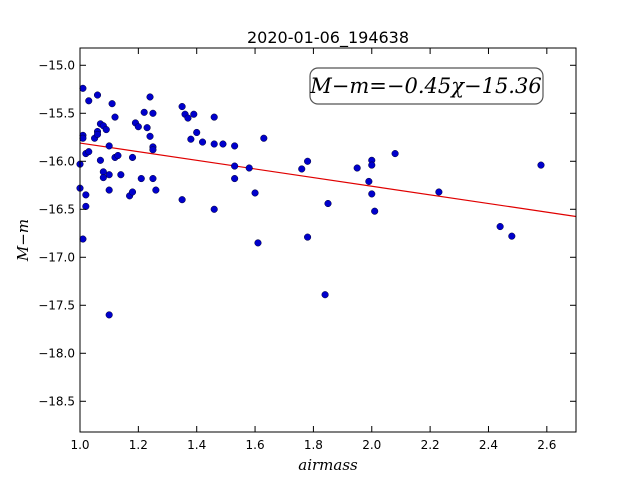 Image resolution: width=640 pixels, height=480 pixels. Describe the element at coordinates (56, 209) in the screenshot. I see `y-tick-label: −16.5` at that location.